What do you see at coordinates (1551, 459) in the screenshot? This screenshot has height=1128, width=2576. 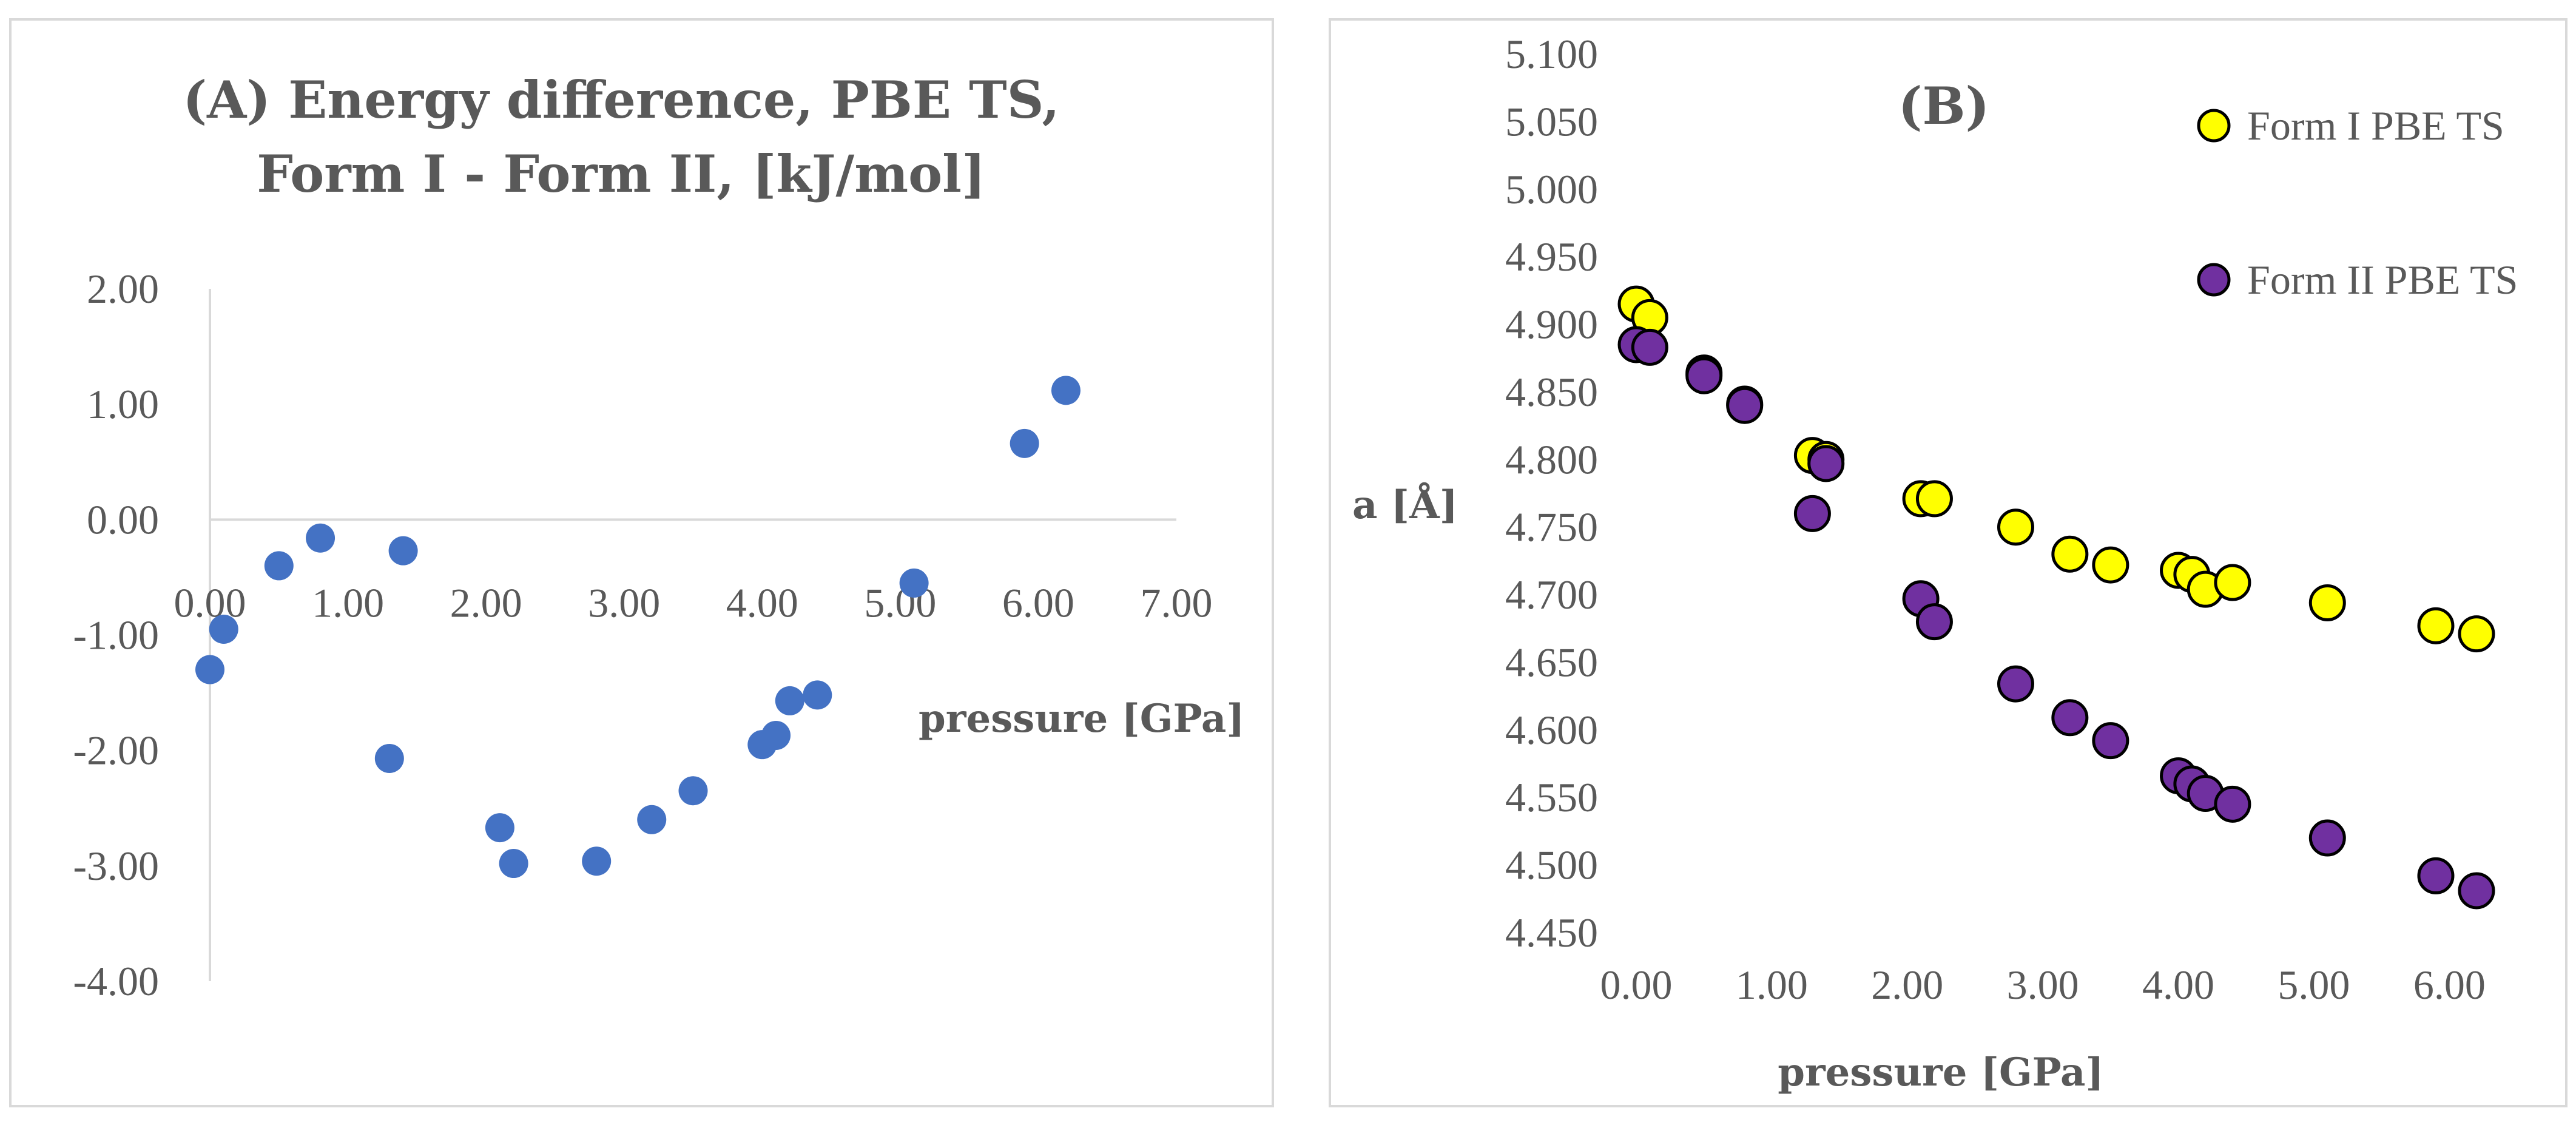 I see `y-tick-label: 4.800` at bounding box center [1551, 459].